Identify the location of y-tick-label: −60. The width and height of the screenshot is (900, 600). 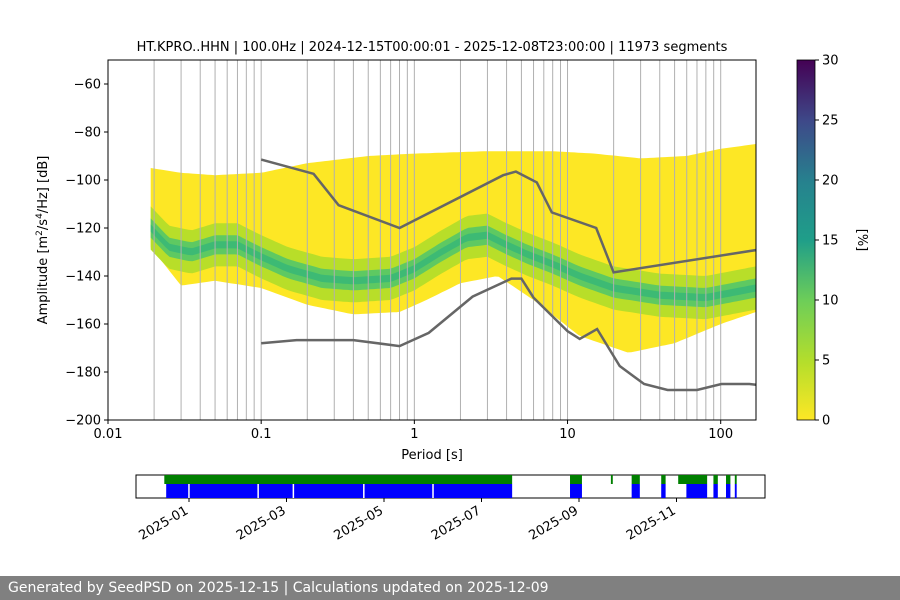
(87, 85).